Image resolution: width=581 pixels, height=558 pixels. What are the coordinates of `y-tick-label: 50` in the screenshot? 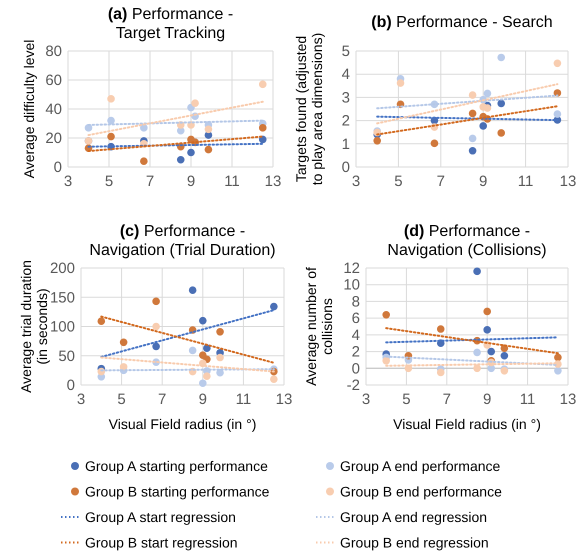 It's located at (66, 356).